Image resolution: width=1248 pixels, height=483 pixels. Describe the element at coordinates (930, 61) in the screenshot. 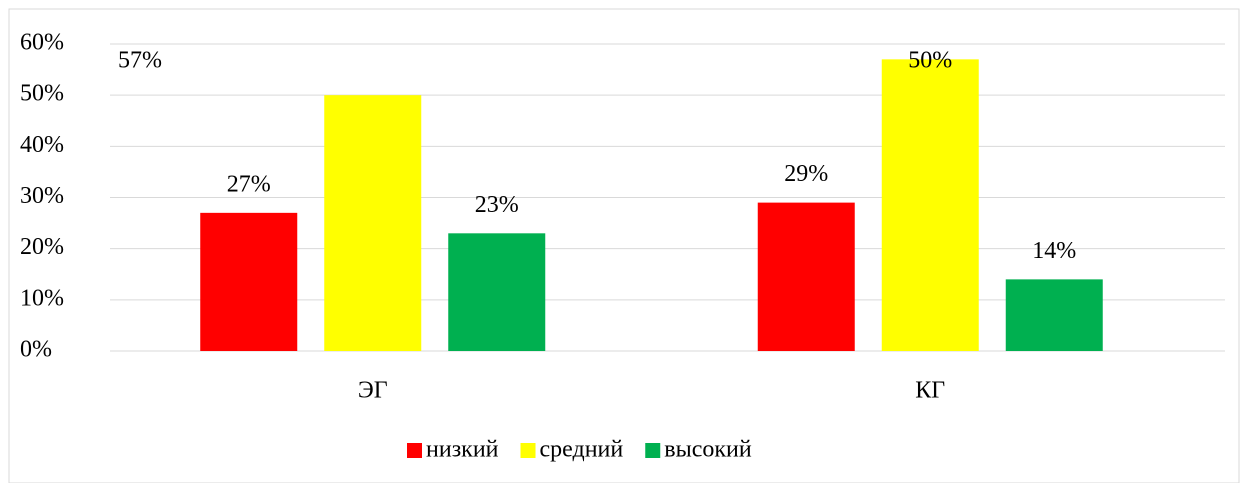

I see `annotation: 50%` at that location.